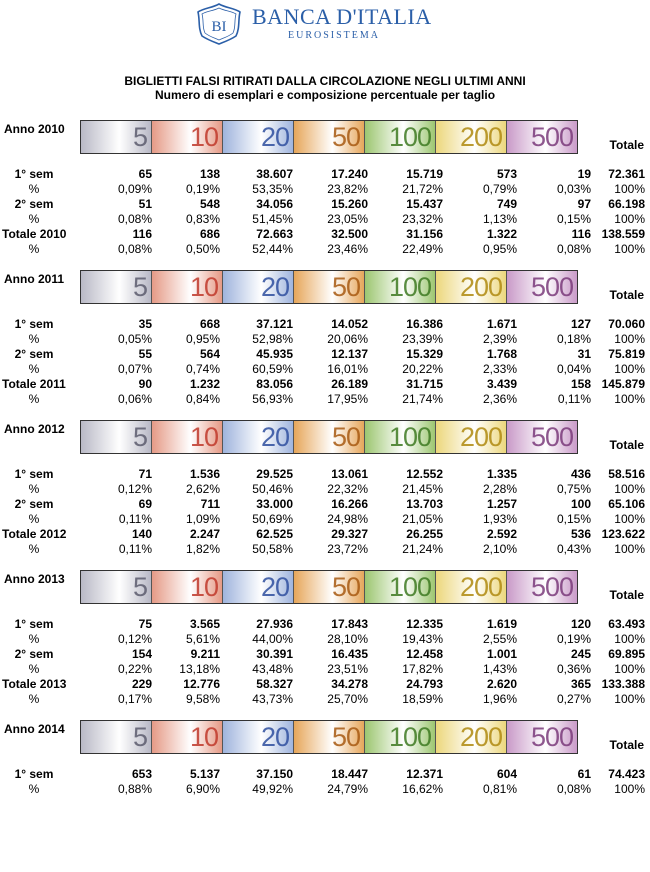  What do you see at coordinates (499, 249) in the screenshot?
I see `value-cell: 0,95%` at bounding box center [499, 249].